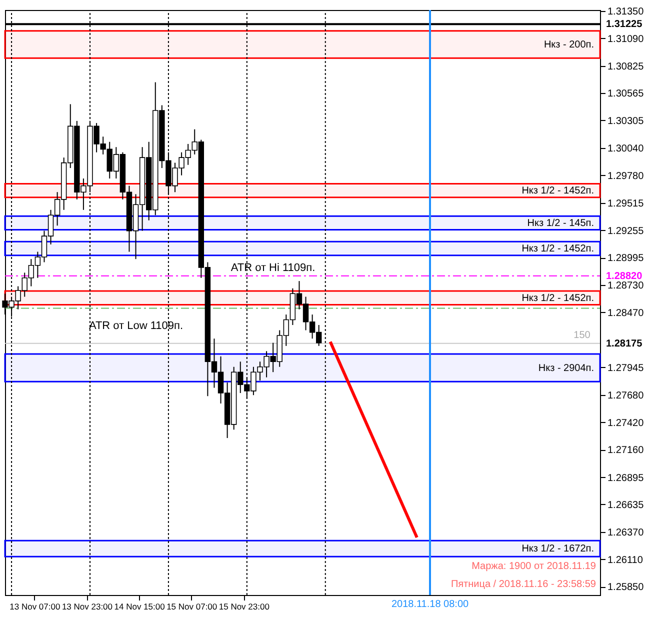 The image size is (665, 621). I want to click on x-tick-label: 15 Nov 07:00, so click(192, 607).